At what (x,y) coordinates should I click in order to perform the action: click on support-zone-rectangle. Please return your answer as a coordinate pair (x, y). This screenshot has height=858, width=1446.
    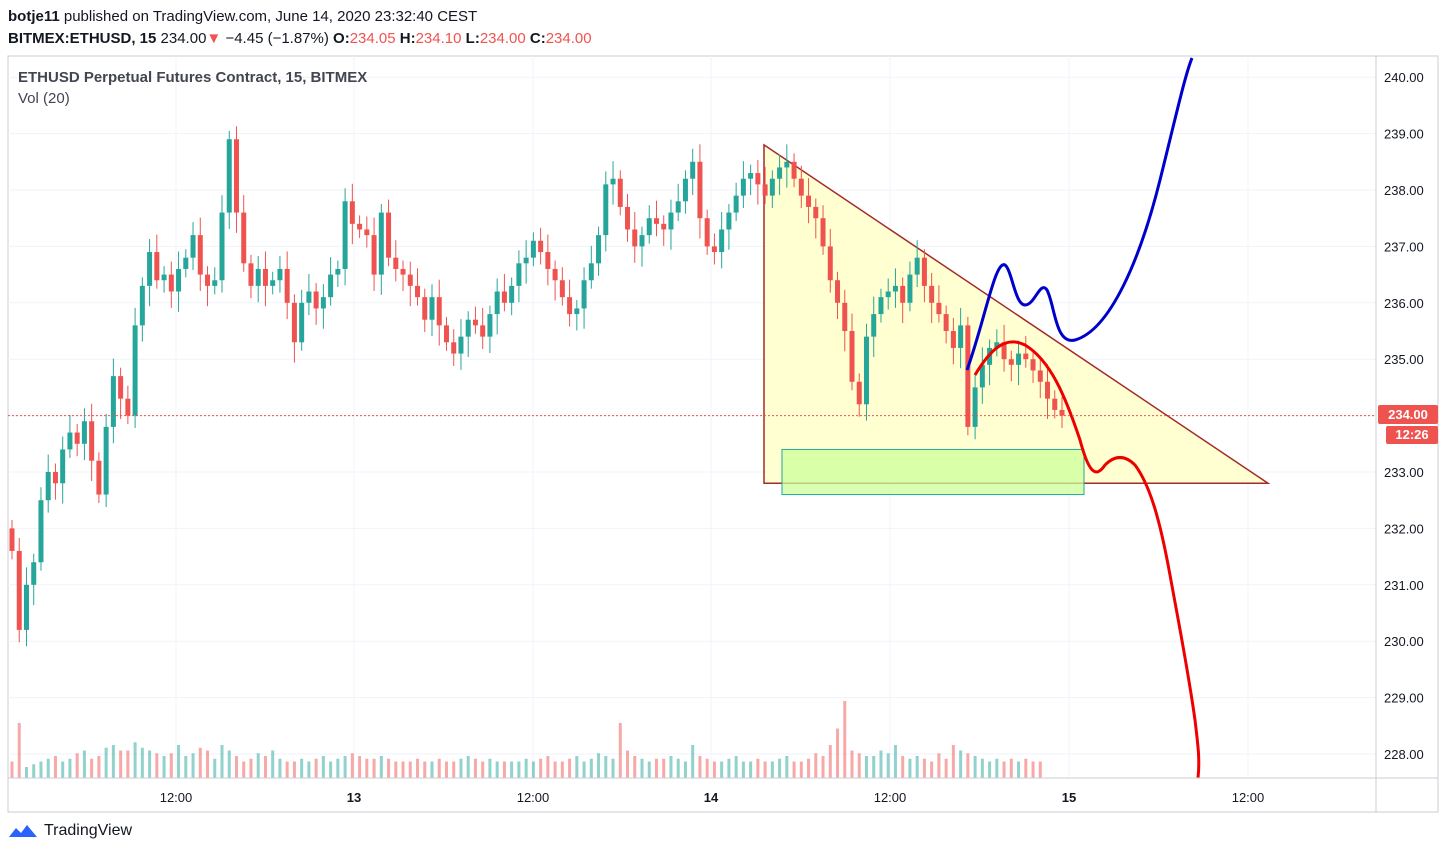
    Looking at the image, I should click on (933, 472).